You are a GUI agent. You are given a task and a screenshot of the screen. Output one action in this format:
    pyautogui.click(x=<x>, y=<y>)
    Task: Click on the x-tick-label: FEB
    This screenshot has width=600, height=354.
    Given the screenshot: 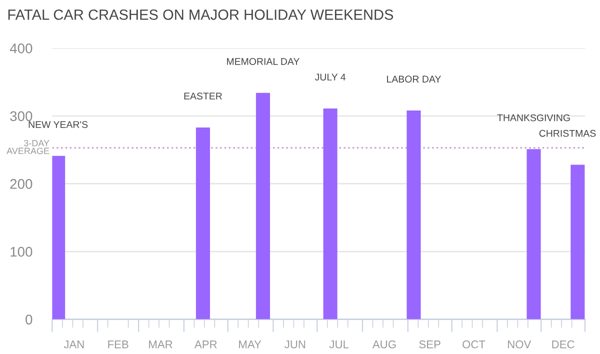 What is the action you would take?
    pyautogui.click(x=118, y=344)
    